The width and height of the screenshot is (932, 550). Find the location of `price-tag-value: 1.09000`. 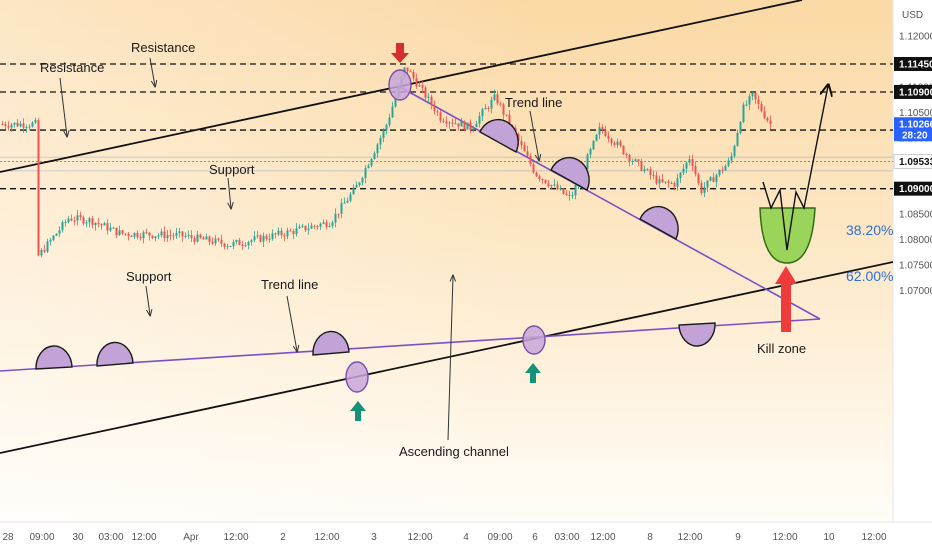

price-tag-value: 1.09000 is located at coordinates (915, 189).